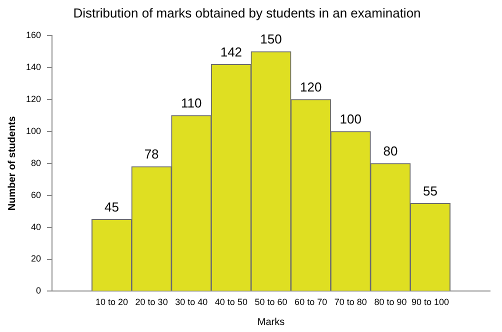 The image size is (502, 332). Describe the element at coordinates (191, 103) in the screenshot. I see `data-label: 110` at that location.